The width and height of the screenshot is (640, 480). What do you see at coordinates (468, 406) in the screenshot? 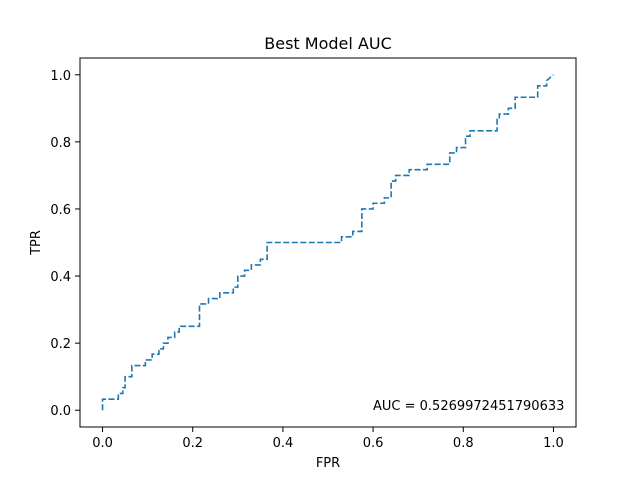
I see `auc-annotation: AUC = 0.5269972451790633` at bounding box center [468, 406].